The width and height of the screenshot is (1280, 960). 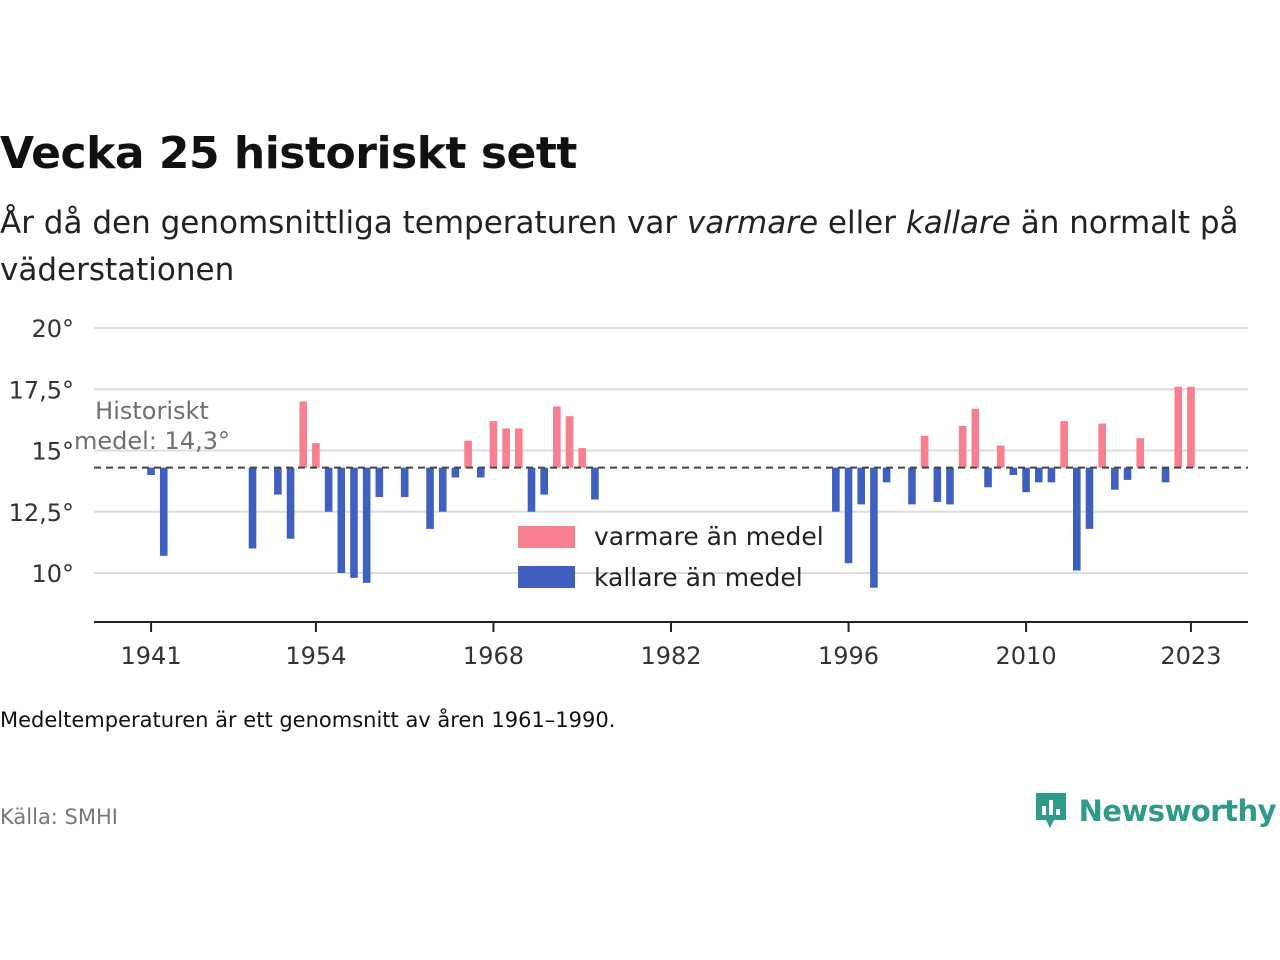 I want to click on subtitle-warm-word: varmare, so click(x=752, y=223).